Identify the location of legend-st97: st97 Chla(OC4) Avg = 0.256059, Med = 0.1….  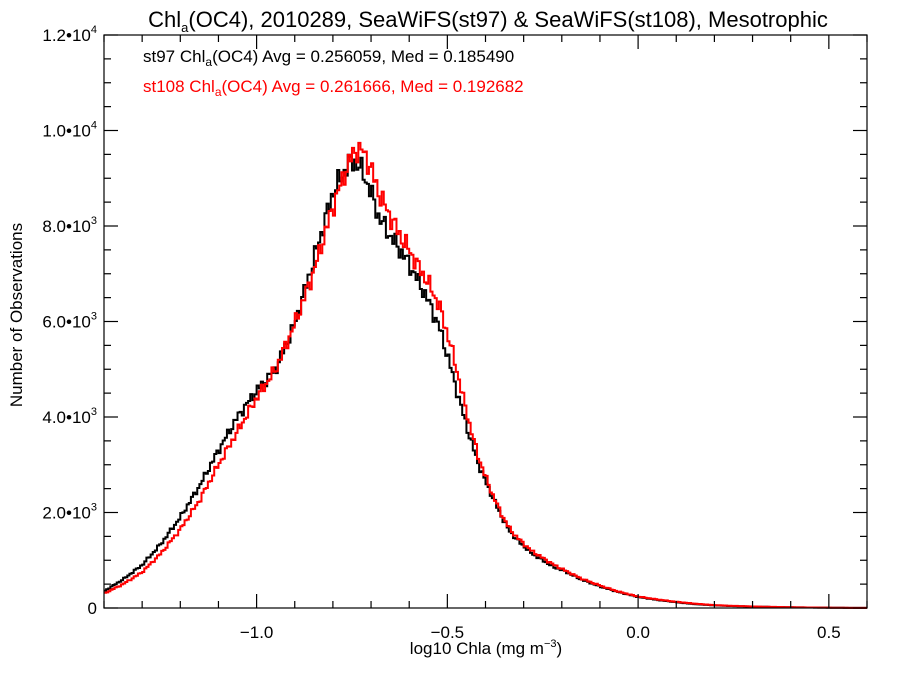
(328, 58).